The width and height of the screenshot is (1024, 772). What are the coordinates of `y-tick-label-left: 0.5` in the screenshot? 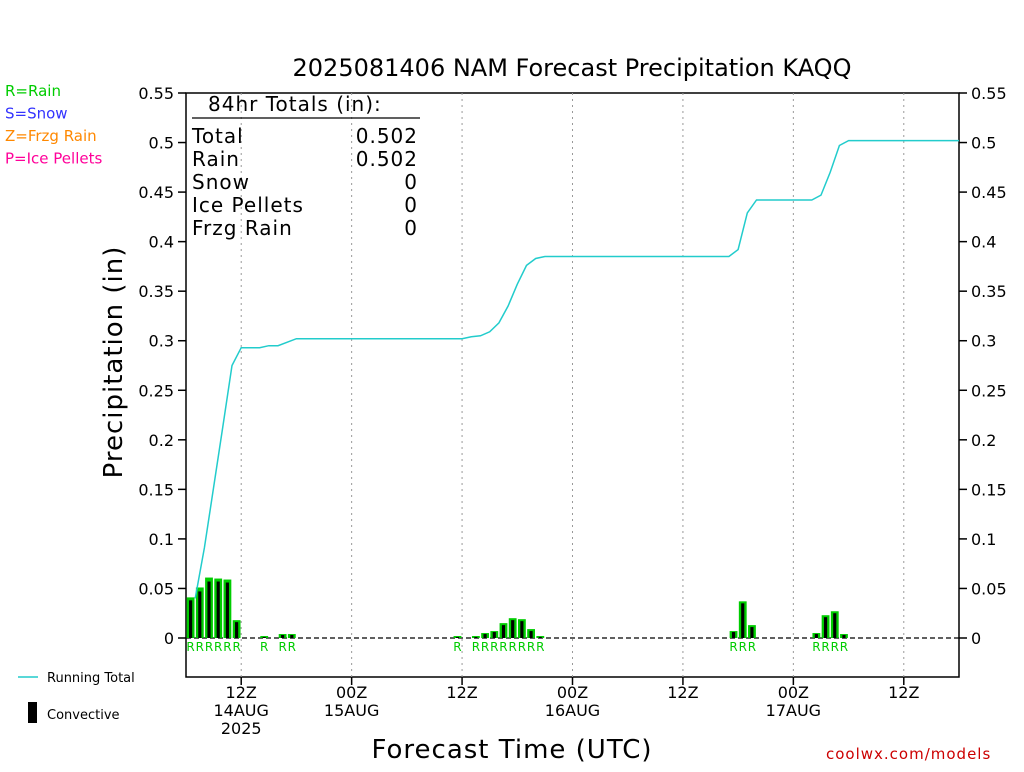 It's located at (161, 143).